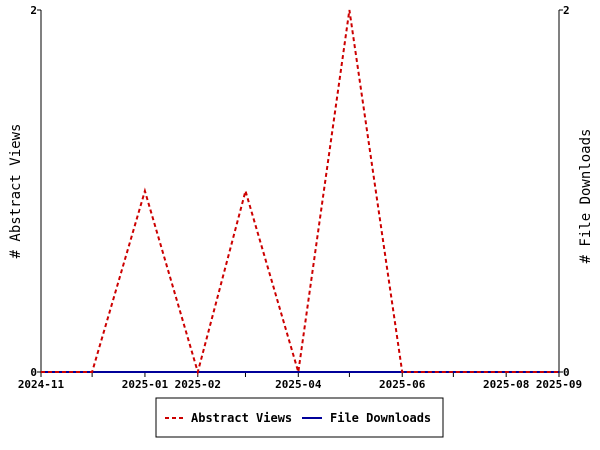 The image size is (600, 450). I want to click on y-axis-right-title: # File Downloads, so click(586, 196).